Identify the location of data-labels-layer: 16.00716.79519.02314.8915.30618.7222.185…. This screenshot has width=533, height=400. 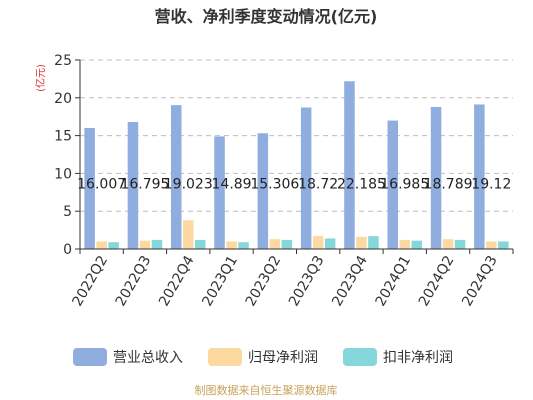
(294, 185).